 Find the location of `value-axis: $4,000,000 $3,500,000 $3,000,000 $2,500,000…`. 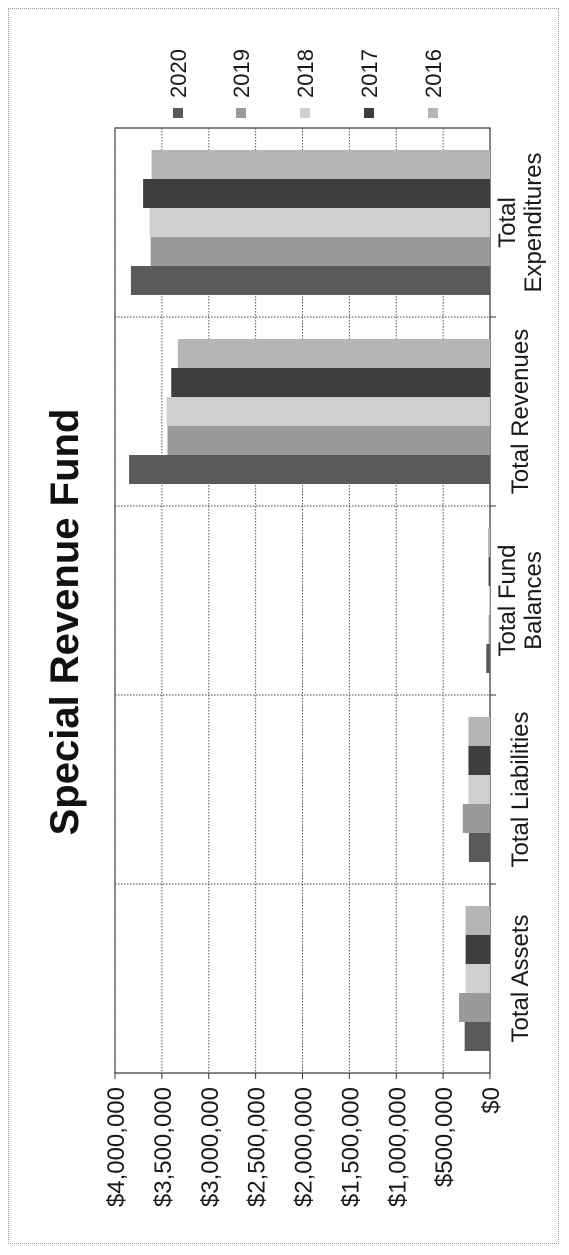

value-axis: $4,000,000 $3,500,000 $3,000,000 $2,500,000… is located at coordinates (304, 1140).